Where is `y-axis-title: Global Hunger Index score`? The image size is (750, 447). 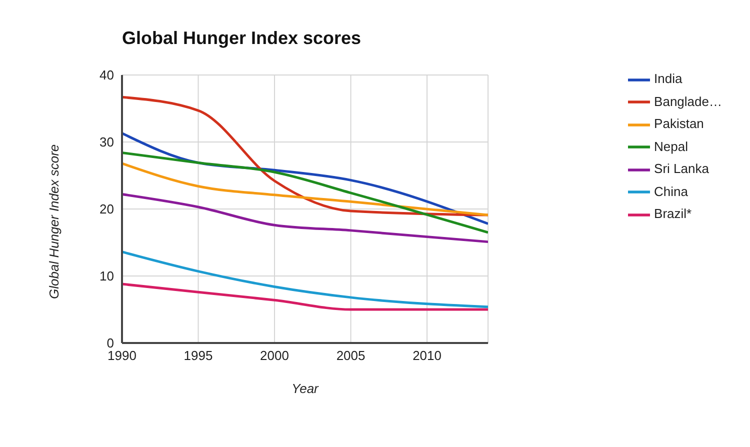 y-axis-title: Global Hunger Index score is located at coordinates (54, 221).